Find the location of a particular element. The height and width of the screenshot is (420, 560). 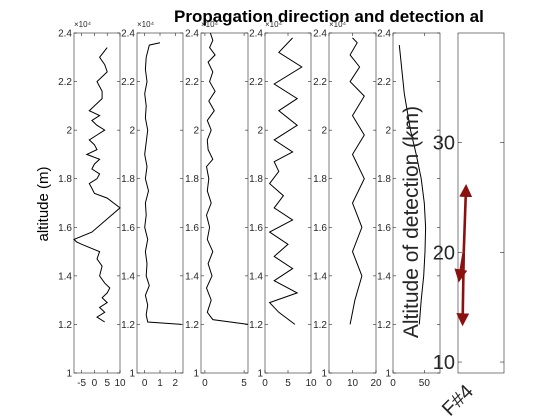

det-x-tick-label: F#4 is located at coordinates (458, 400).